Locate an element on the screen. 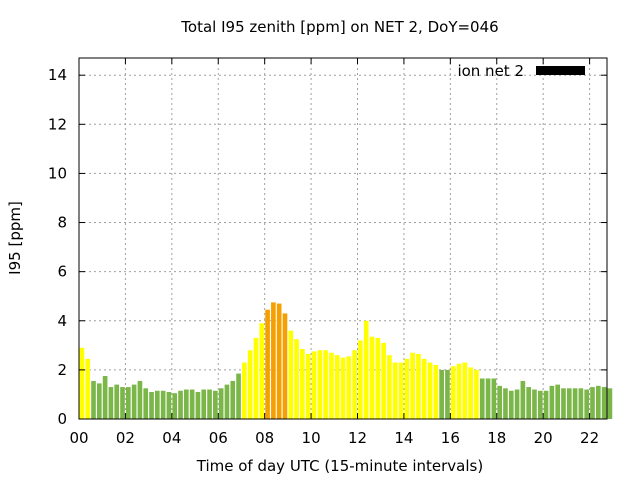  y-tick-label: 8 is located at coordinates (62, 223).